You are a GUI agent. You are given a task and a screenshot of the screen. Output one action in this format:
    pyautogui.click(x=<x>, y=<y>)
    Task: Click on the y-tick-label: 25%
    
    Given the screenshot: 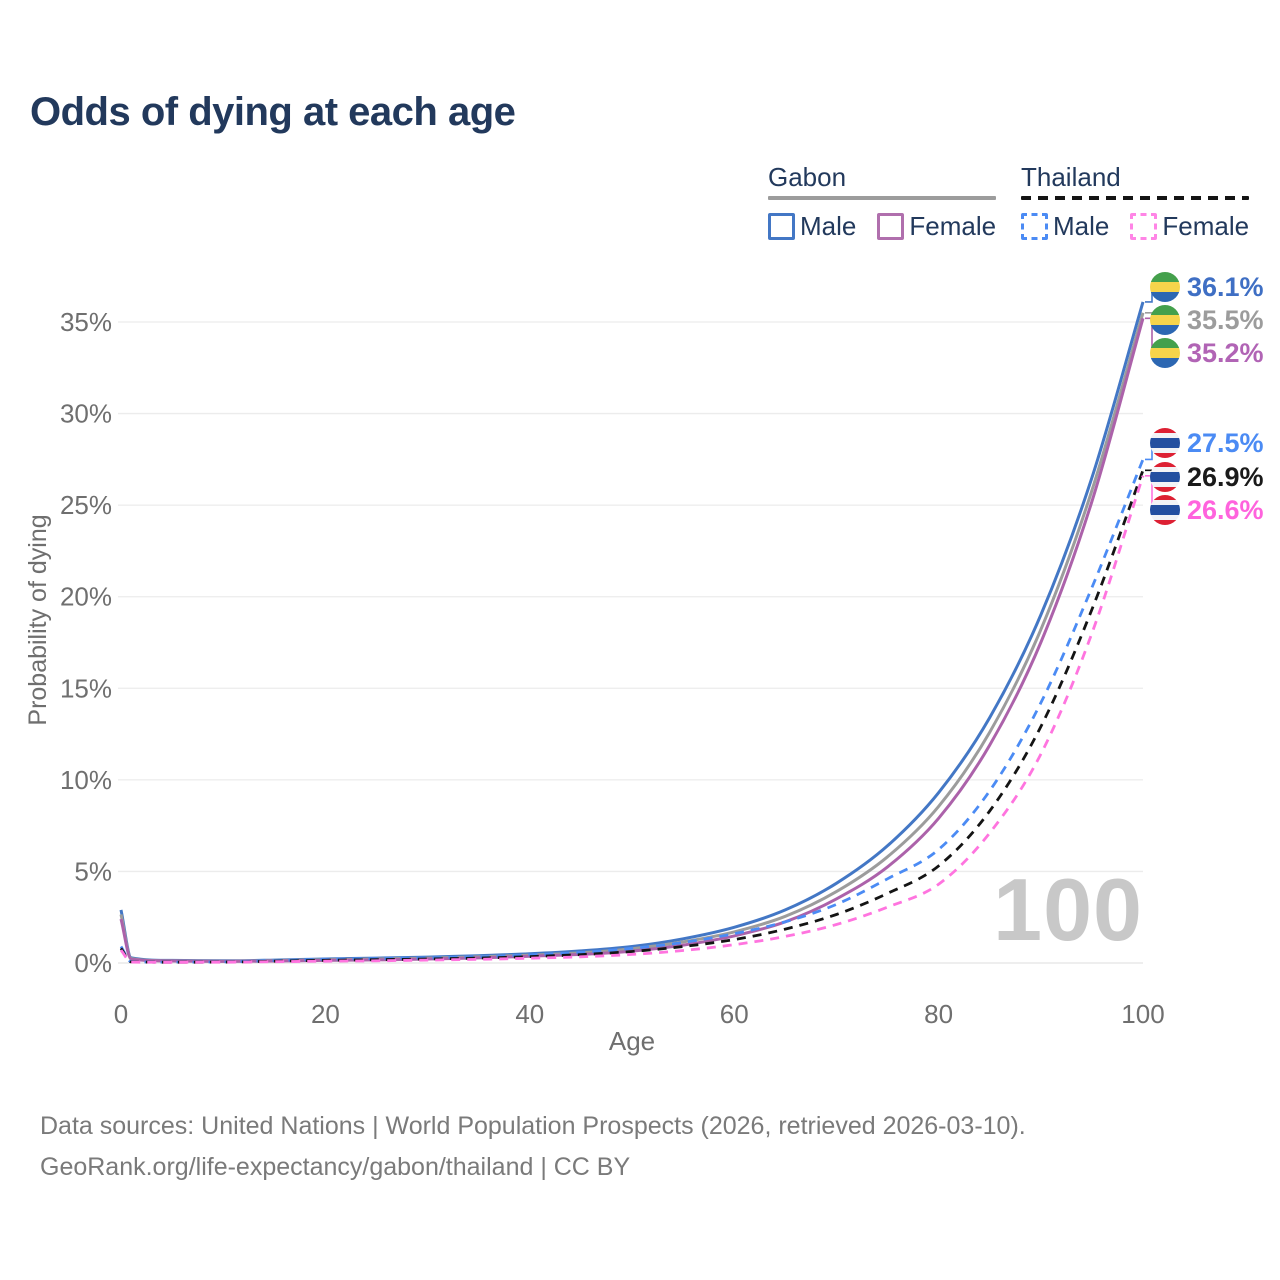 What is the action you would take?
    pyautogui.click(x=86, y=505)
    